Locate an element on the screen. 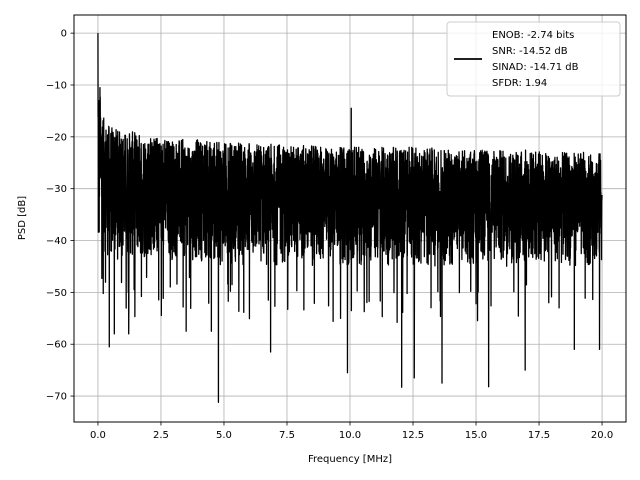  y-tick-label: 0 is located at coordinates (64, 34).